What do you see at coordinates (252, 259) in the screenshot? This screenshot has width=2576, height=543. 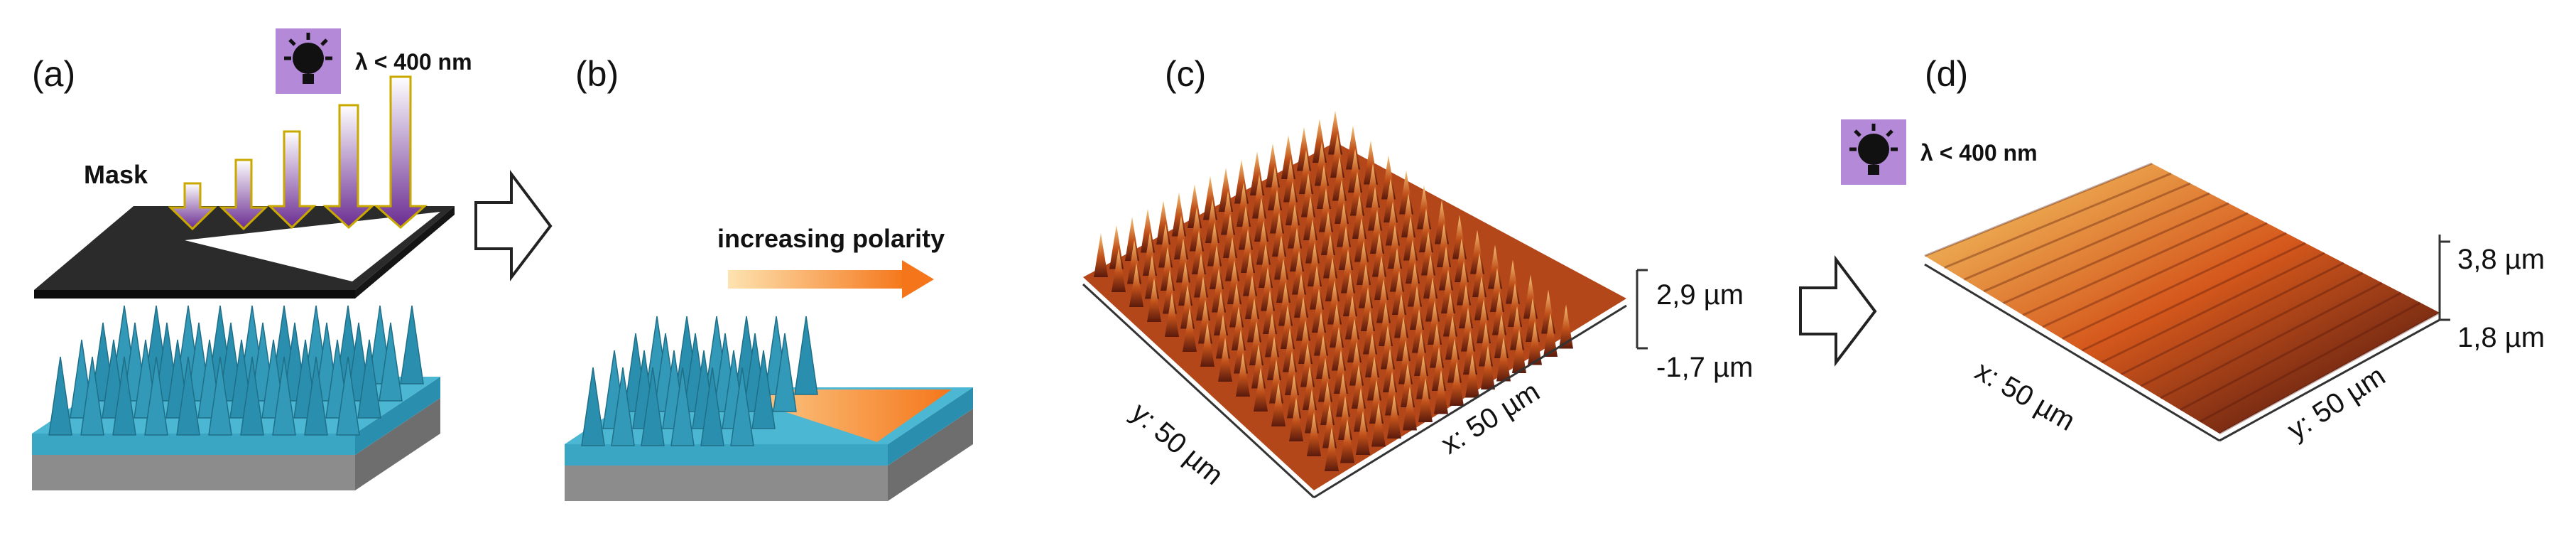 I see `panel-a-diagram: λ < 400 nm Mask` at bounding box center [252, 259].